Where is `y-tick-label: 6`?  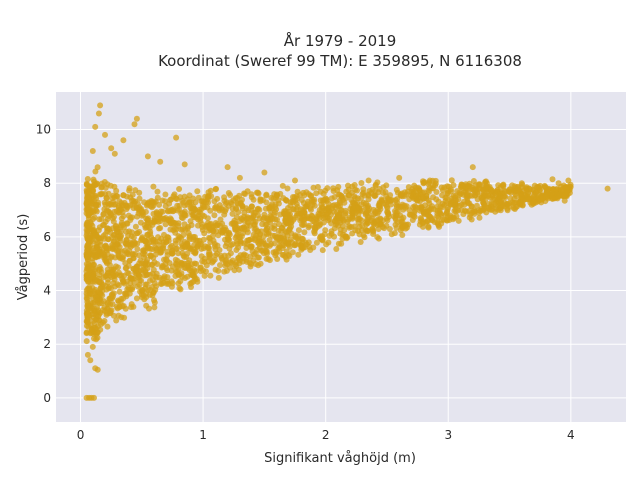 y-tick-label: 6 is located at coordinates (47, 237).